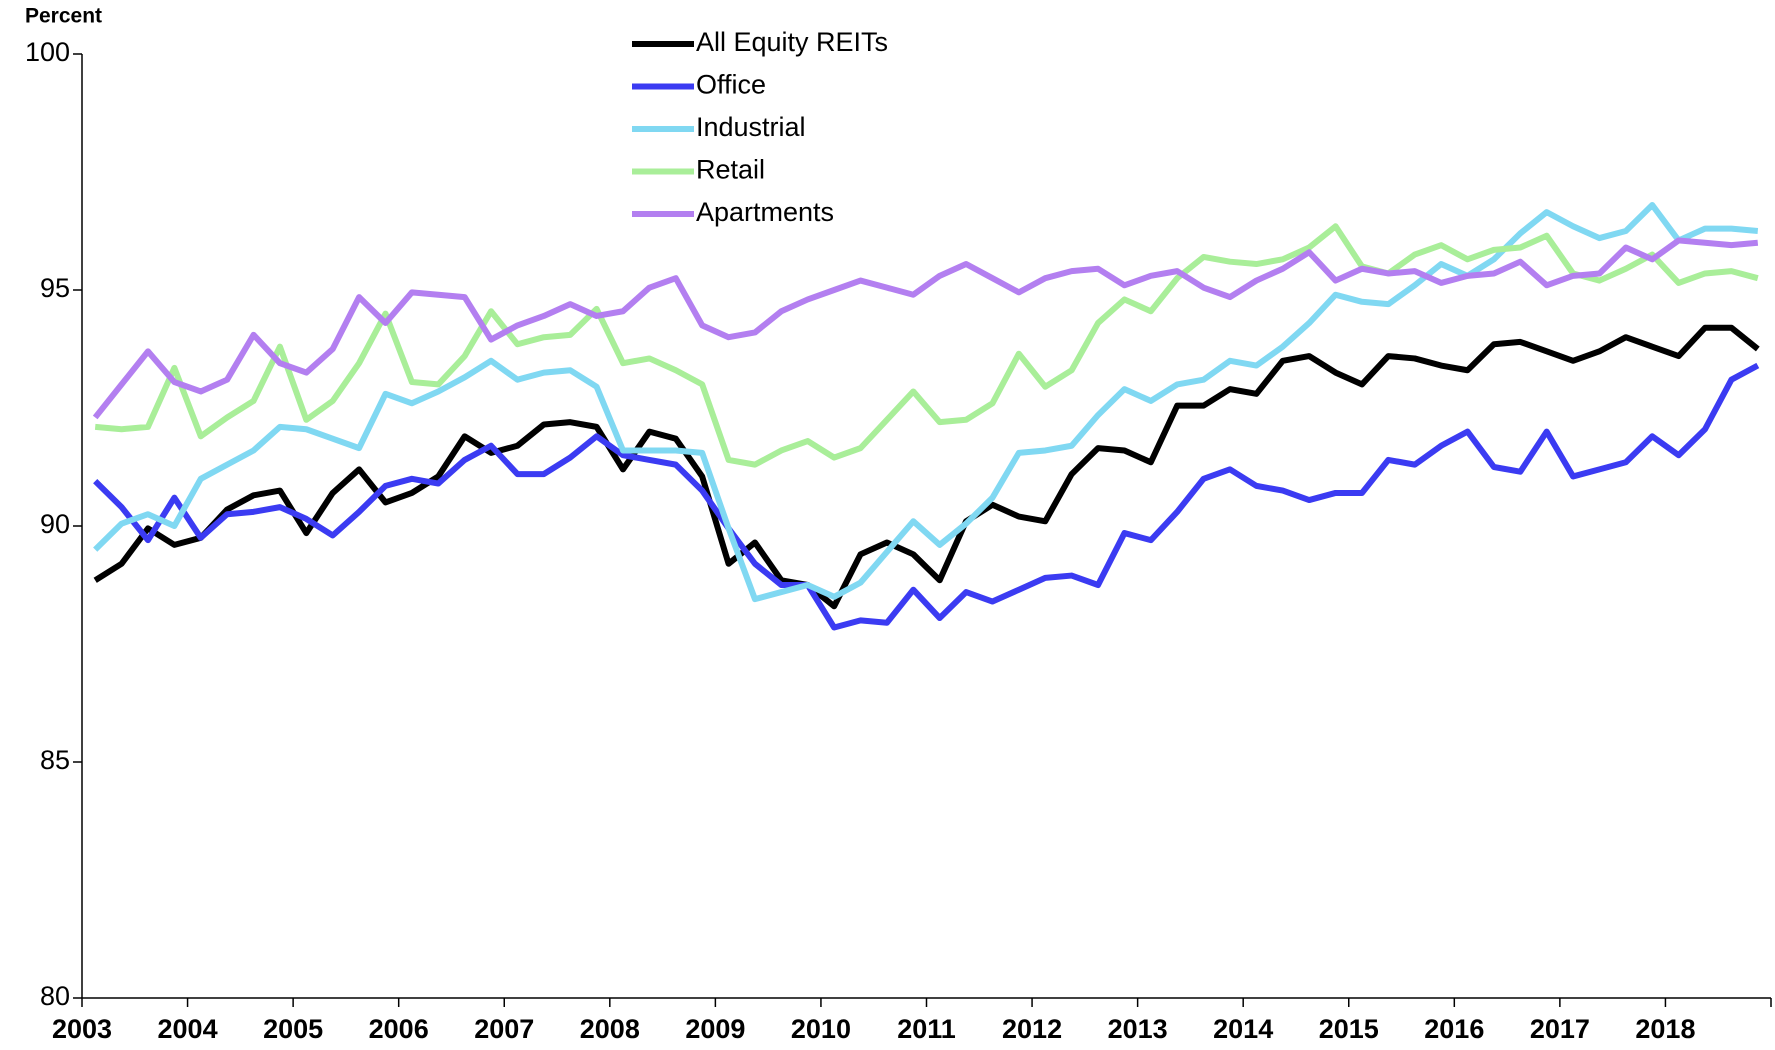 This screenshot has height=1050, width=1775. Describe the element at coordinates (1138, 1029) in the screenshot. I see `x-tick-label: 2013` at that location.